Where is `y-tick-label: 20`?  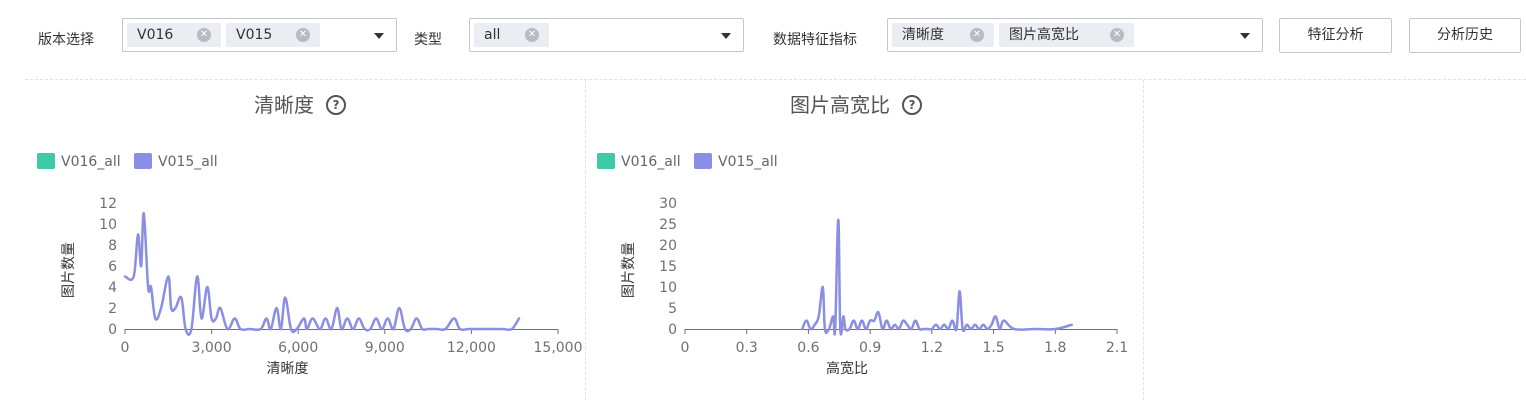 y-tick-label: 20 is located at coordinates (668, 246).